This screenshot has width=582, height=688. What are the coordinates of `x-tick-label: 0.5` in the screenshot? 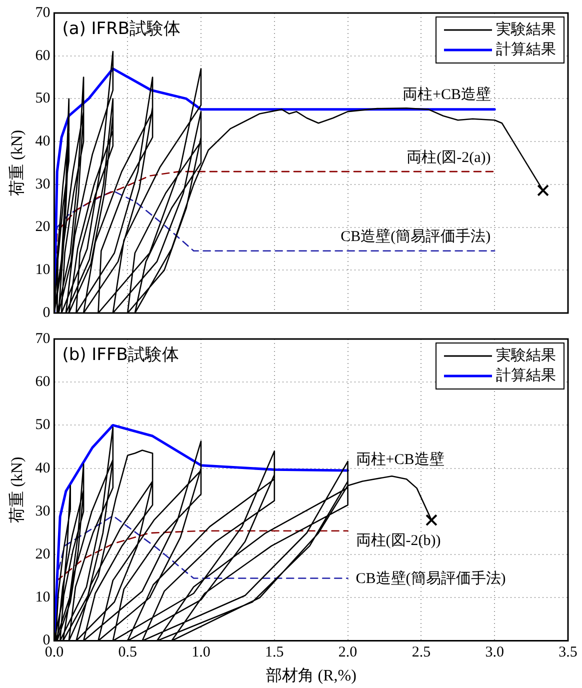 It's located at (127, 652).